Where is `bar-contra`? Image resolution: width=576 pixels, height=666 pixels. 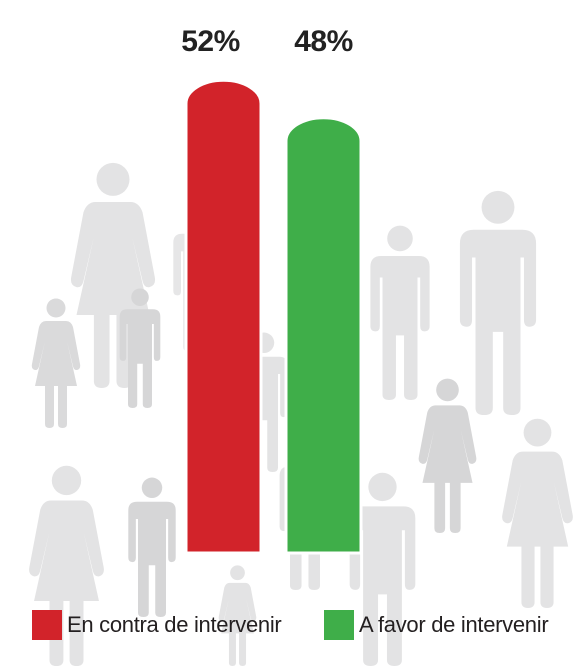 bar-contra is located at coordinates (223, 316).